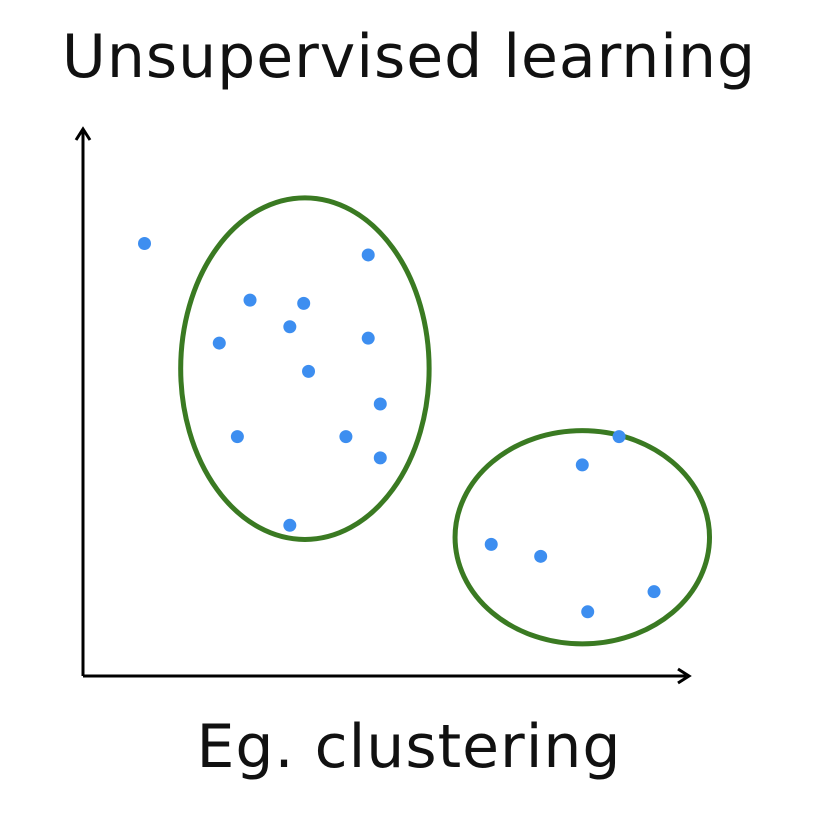 The height and width of the screenshot is (818, 818). Describe the element at coordinates (684, 676) in the screenshot. I see `x-axis-arrowhead` at that location.